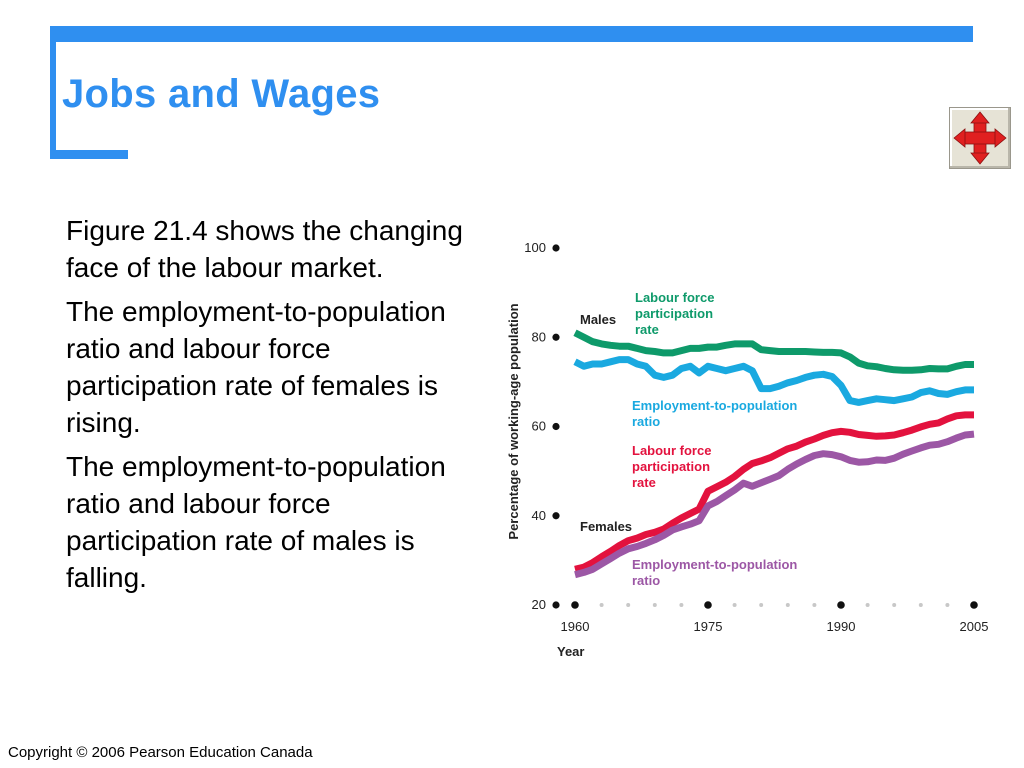  What do you see at coordinates (598, 319) in the screenshot?
I see `group-label-males: Males` at bounding box center [598, 319].